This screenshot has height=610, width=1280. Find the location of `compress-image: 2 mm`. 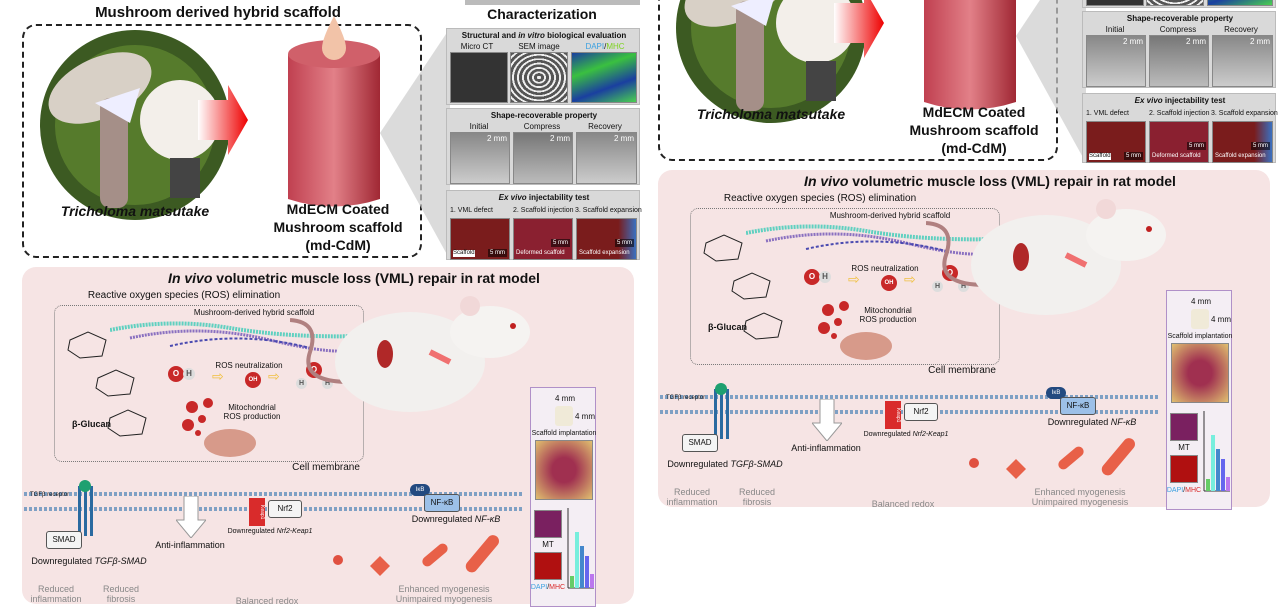

compress-image: 2 mm is located at coordinates (1179, 61).